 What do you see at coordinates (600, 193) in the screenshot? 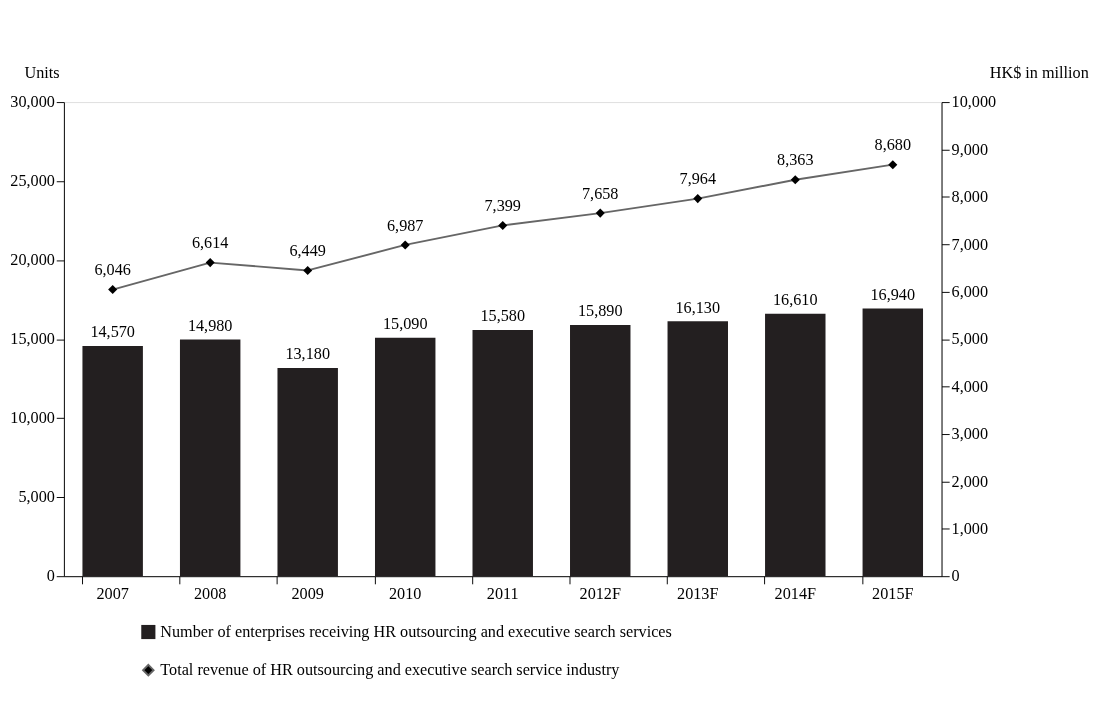
I see `data-label: 7,658` at bounding box center [600, 193].